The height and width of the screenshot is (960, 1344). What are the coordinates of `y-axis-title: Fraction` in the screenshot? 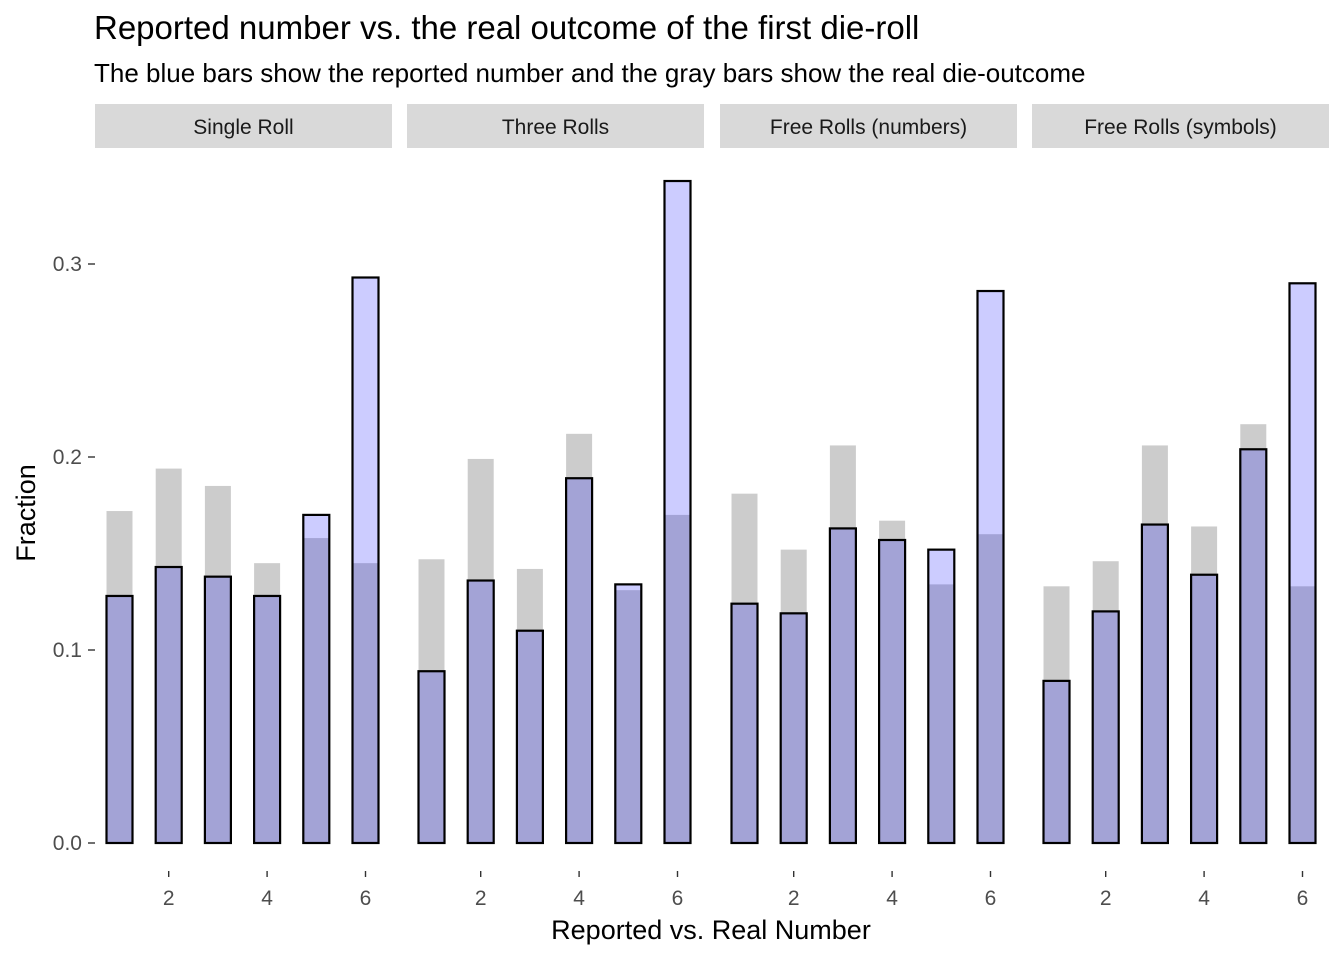 It's located at (26, 513).